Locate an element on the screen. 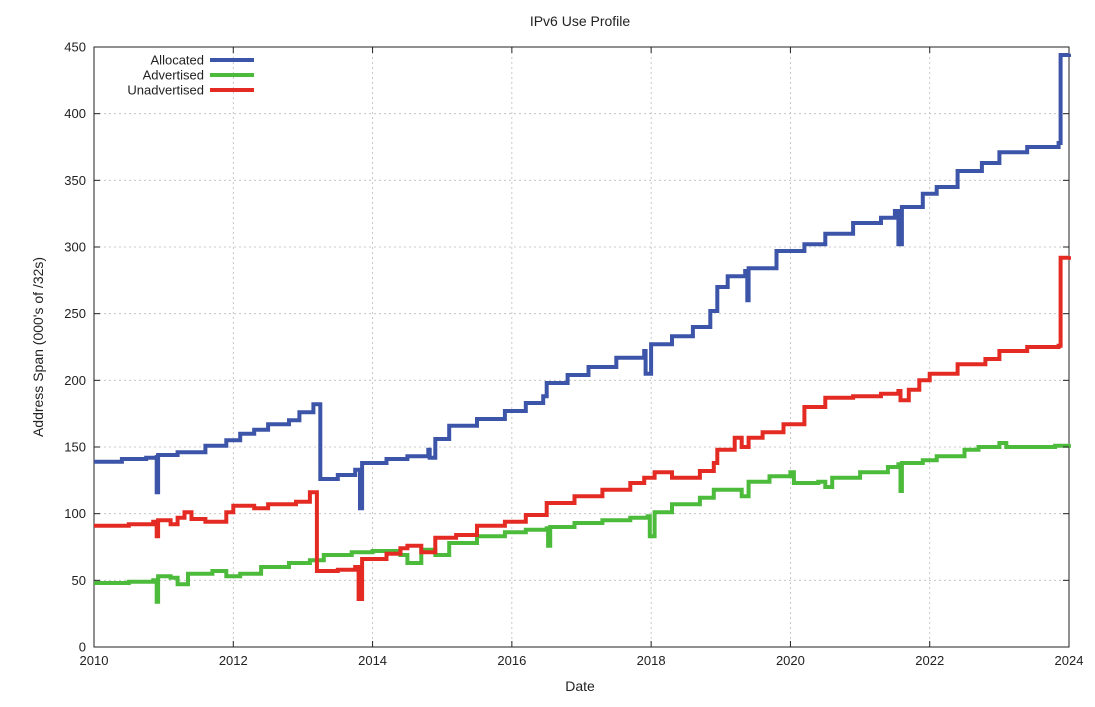 The width and height of the screenshot is (1095, 707). x-tick-label: 2010 is located at coordinates (94, 660).